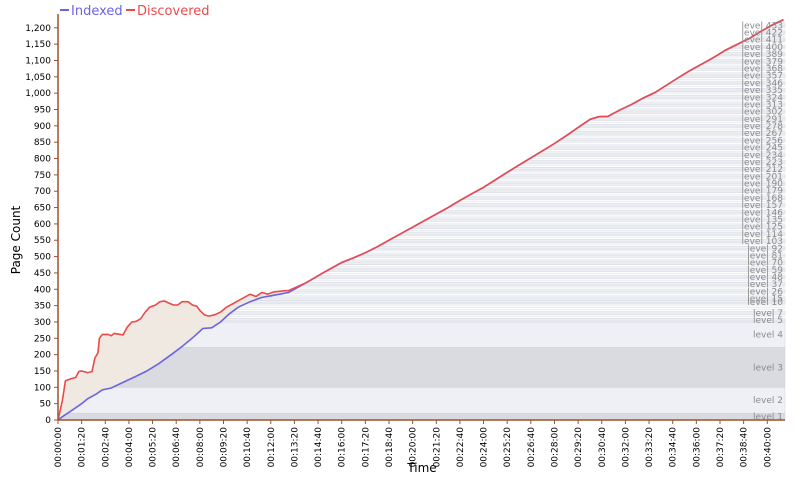  What do you see at coordinates (579, 447) in the screenshot?
I see `x-tick-label: 00:29:20` at bounding box center [579, 447].